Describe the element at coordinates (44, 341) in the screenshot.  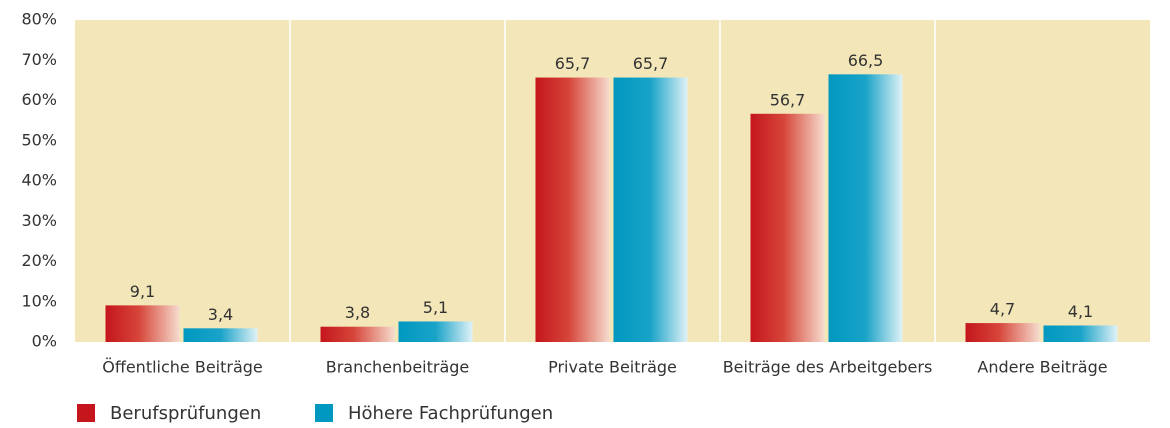
I see `y-tick-label: 0%` at that location.